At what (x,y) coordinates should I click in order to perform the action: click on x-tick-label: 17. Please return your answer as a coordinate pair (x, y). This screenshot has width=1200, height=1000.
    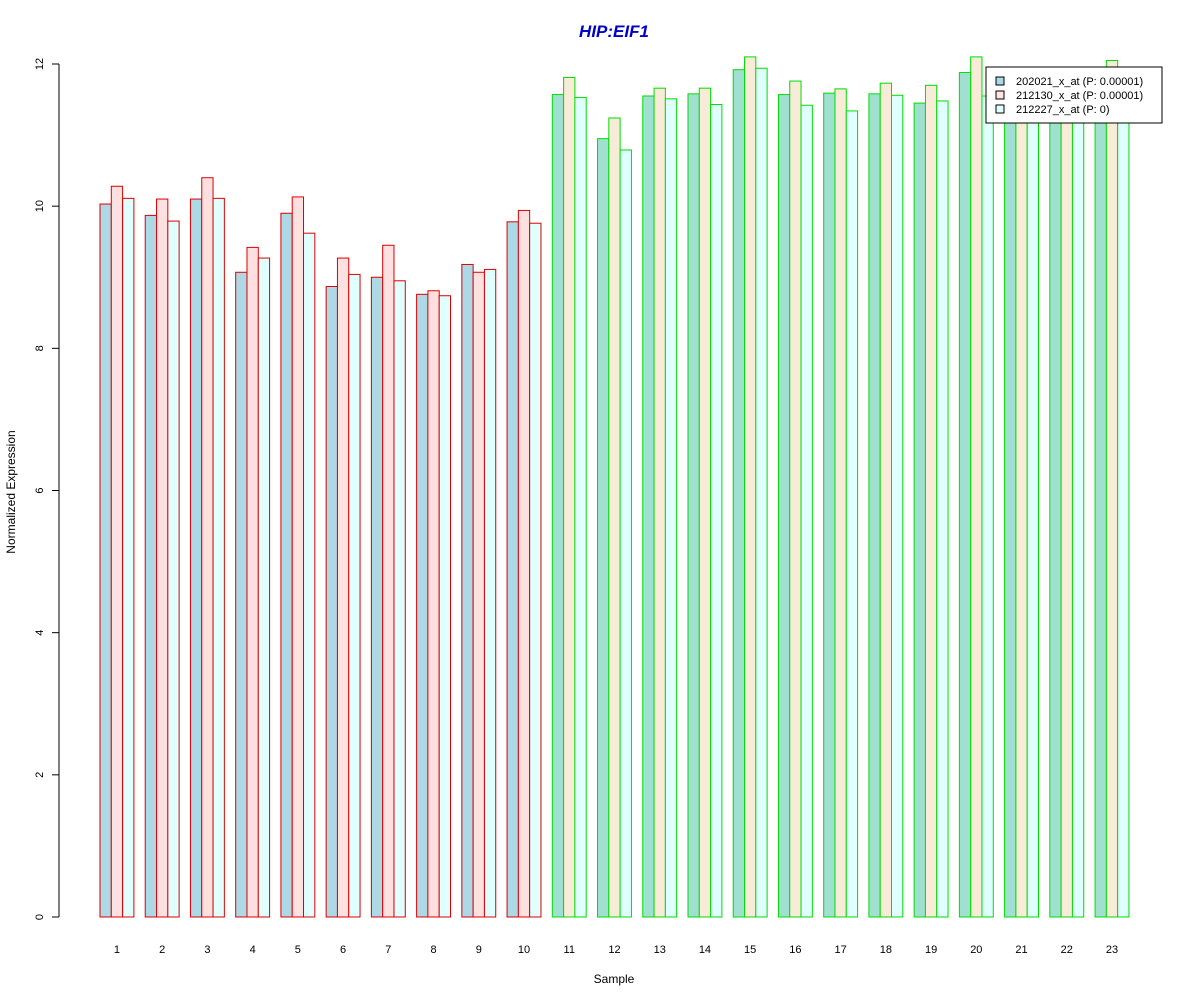
    Looking at the image, I should click on (841, 950).